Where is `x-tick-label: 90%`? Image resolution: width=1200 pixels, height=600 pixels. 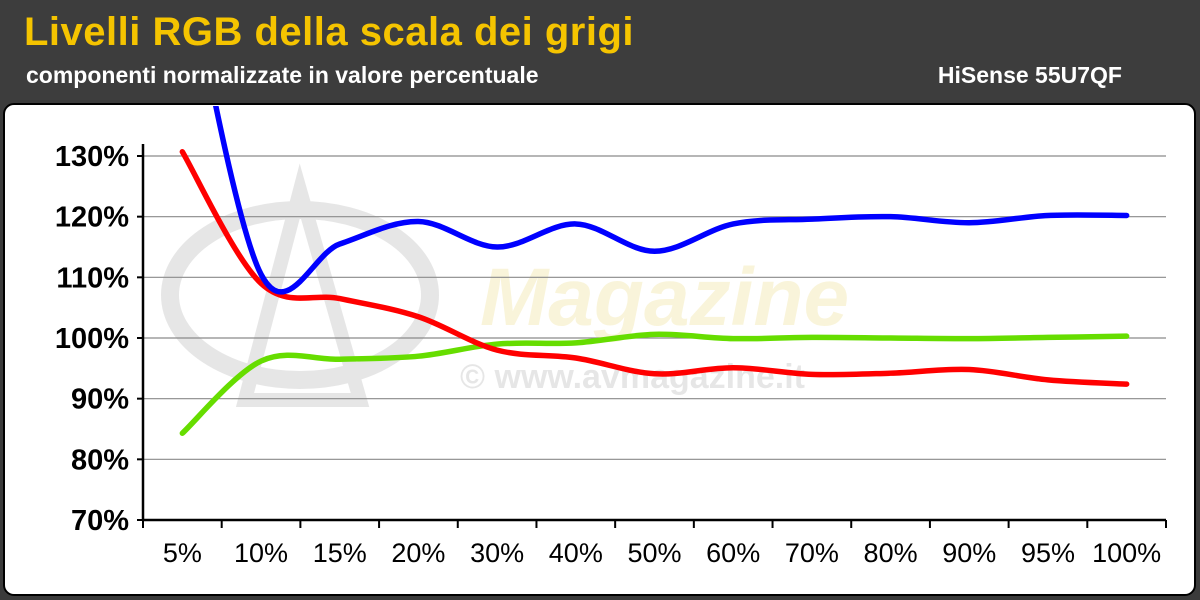 x-tick-label: 90% is located at coordinates (969, 553).